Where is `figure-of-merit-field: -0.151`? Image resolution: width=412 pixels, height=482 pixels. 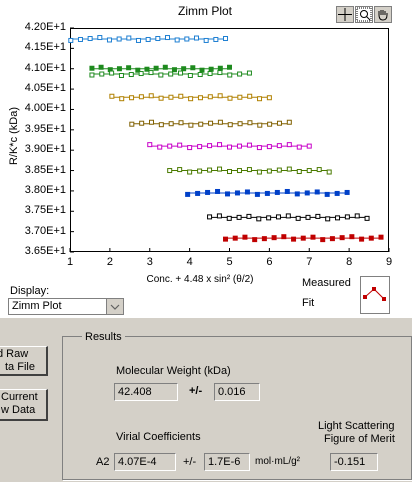
figure-of-merit-field: -0.151 is located at coordinates (354, 462).